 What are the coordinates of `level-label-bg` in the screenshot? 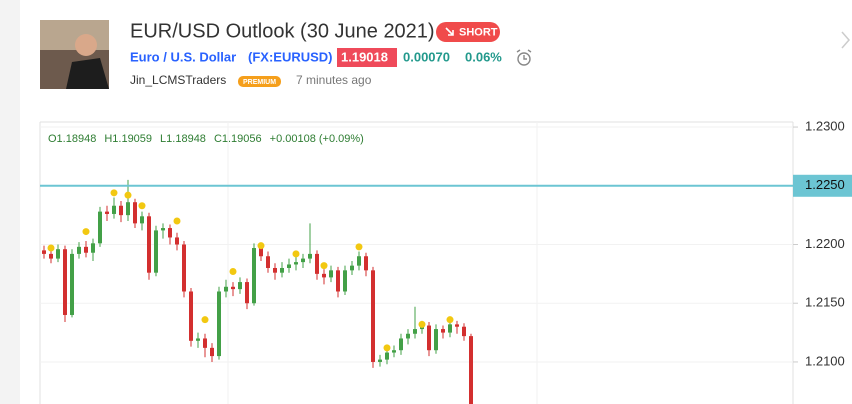 It's located at (822, 185).